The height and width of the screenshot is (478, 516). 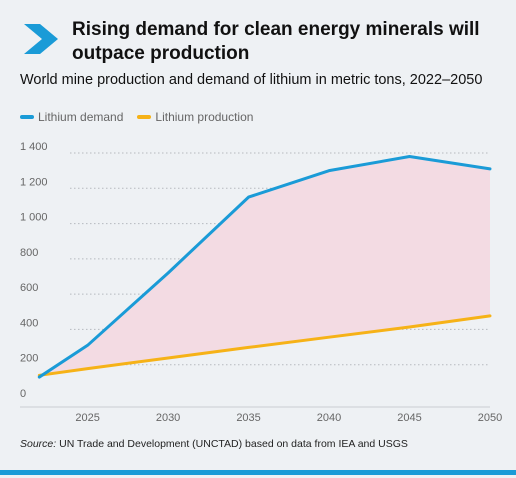 What do you see at coordinates (27, 117) in the screenshot?
I see `legend-swatch-demand` at bounding box center [27, 117].